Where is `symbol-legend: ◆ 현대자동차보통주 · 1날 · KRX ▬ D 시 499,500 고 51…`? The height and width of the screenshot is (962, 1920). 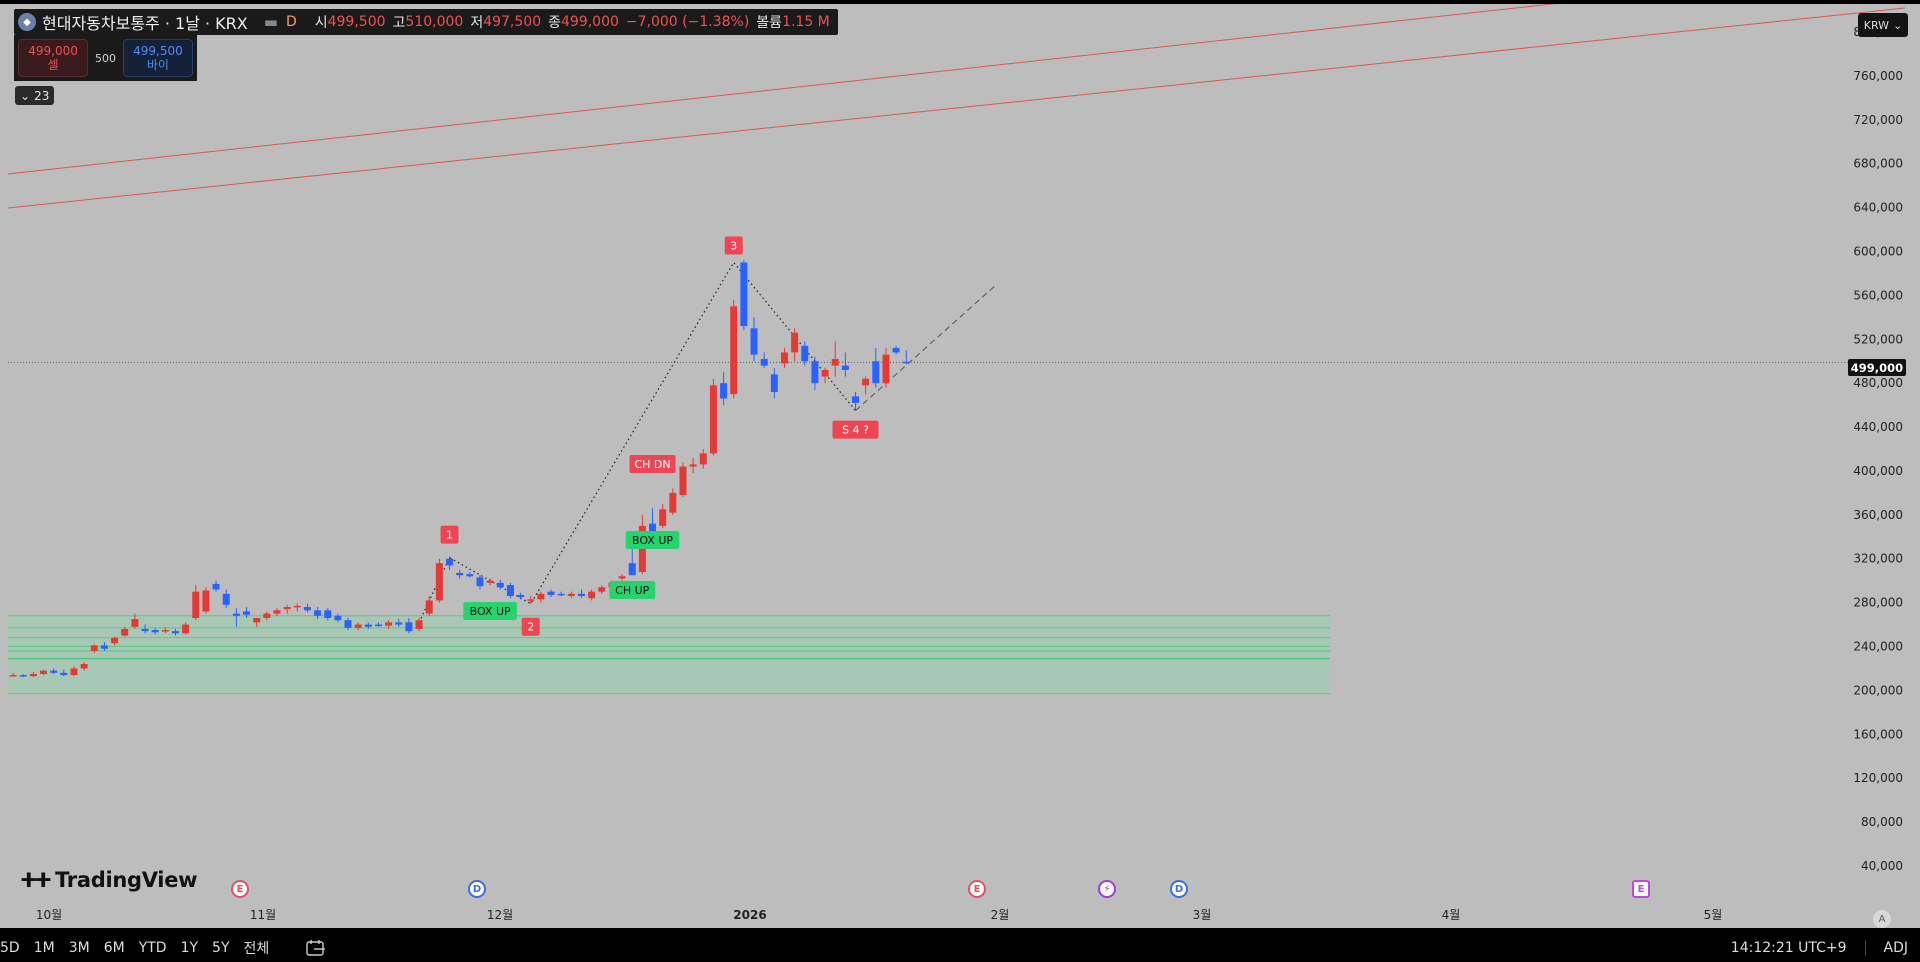
symbol-legend: ◆ 현대자동차보통주 · 1날 · KRX ▬ D 시 499,500 고 51… is located at coordinates (426, 22).